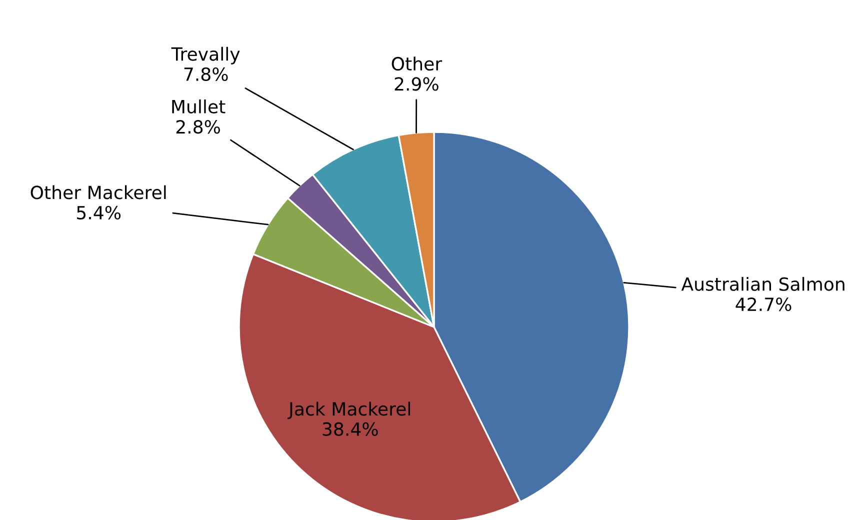 Image resolution: width=866 pixels, height=520 pixels. What do you see at coordinates (98, 192) in the screenshot?
I see `slice-label: Other Mackerel` at bounding box center [98, 192].